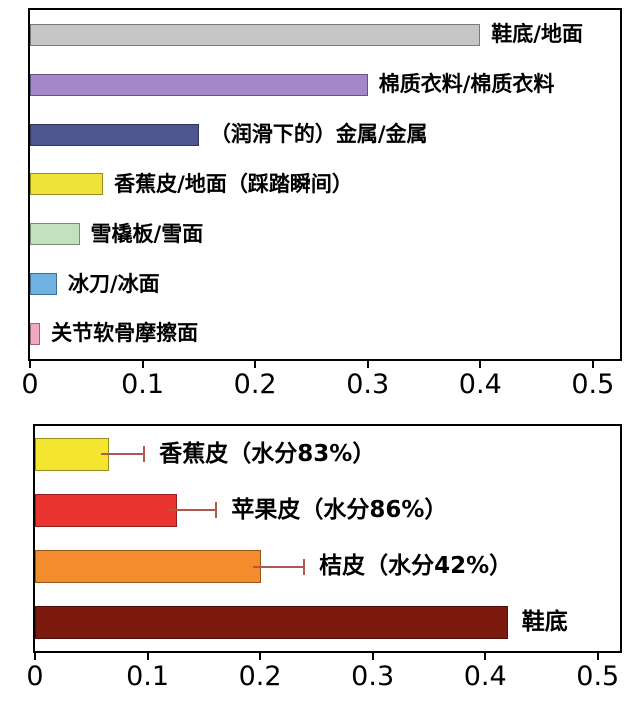 The height and width of the screenshot is (708, 641). I want to click on bar-row: 鞋底/地面, so click(325, 34).